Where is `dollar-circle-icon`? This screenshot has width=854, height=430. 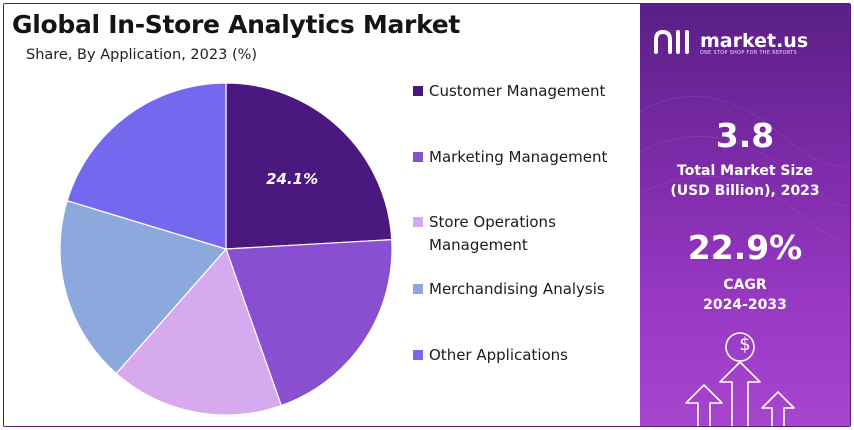
dollar-circle-icon is located at coordinates (740, 347).